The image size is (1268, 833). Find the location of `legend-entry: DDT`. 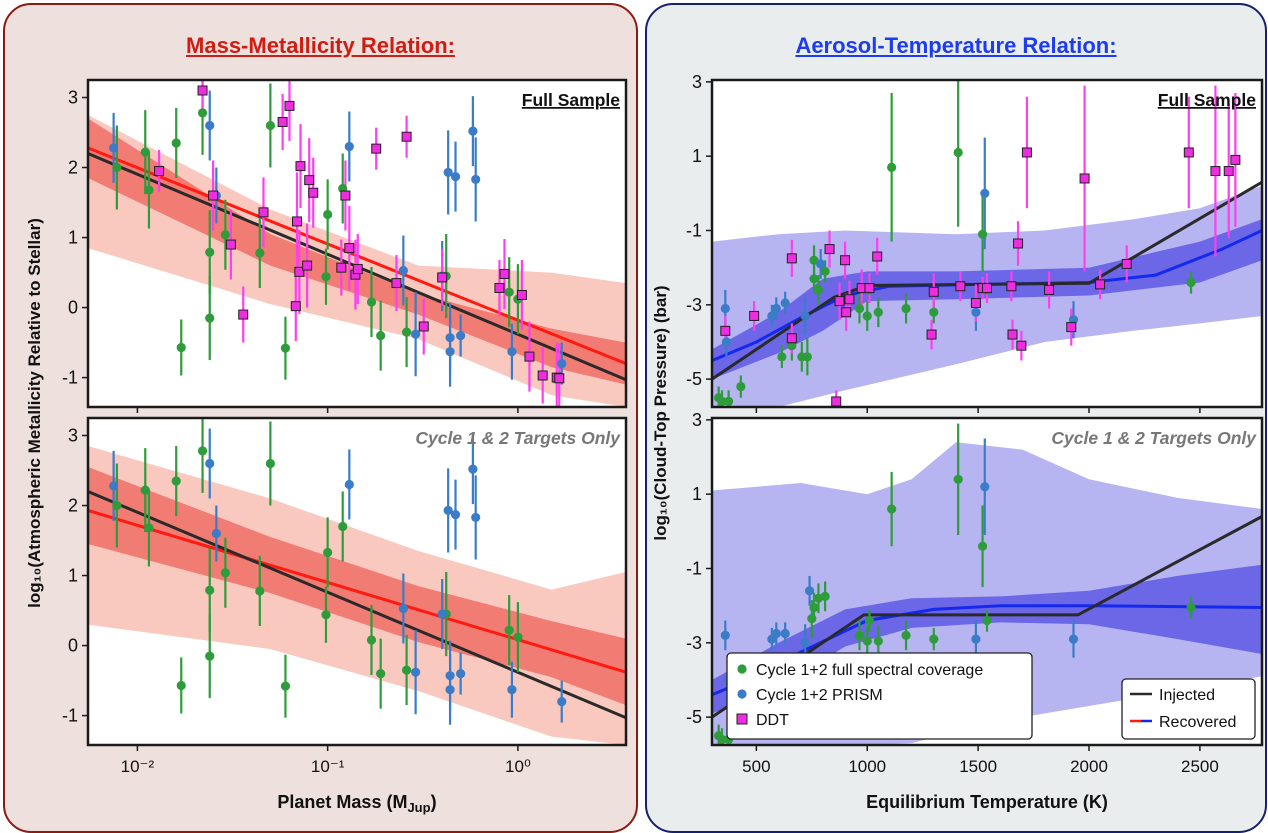

legend-entry: DDT is located at coordinates (772, 720).